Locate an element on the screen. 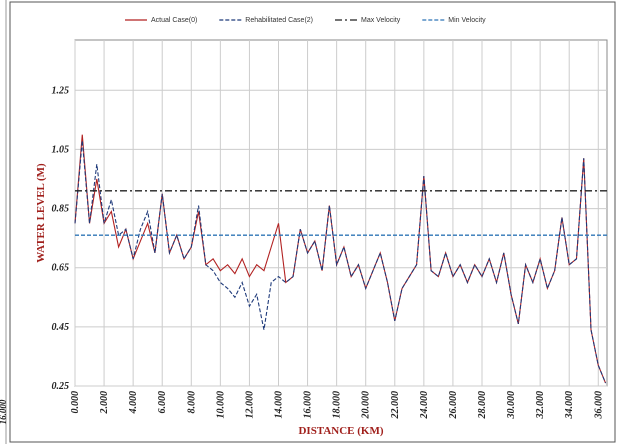 This screenshot has height=444, width=618. x-tick-label: 34.000 is located at coordinates (569, 405).